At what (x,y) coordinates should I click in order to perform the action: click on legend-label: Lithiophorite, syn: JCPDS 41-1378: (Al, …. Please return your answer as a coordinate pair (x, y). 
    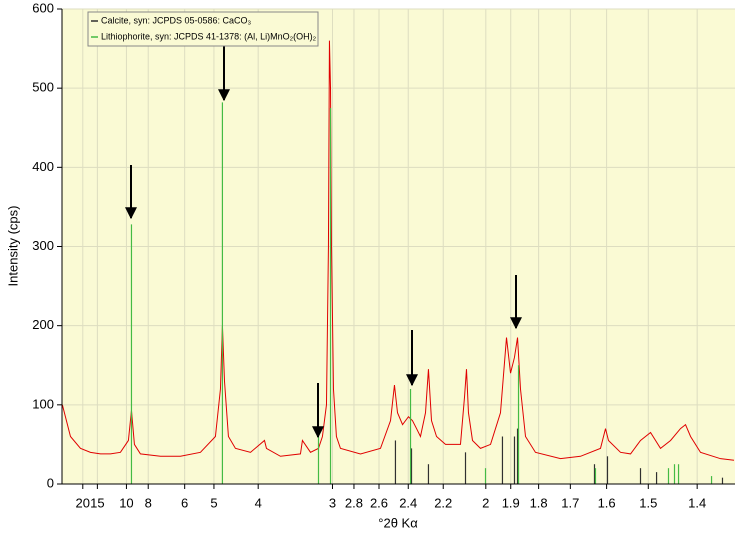
    Looking at the image, I should click on (209, 36).